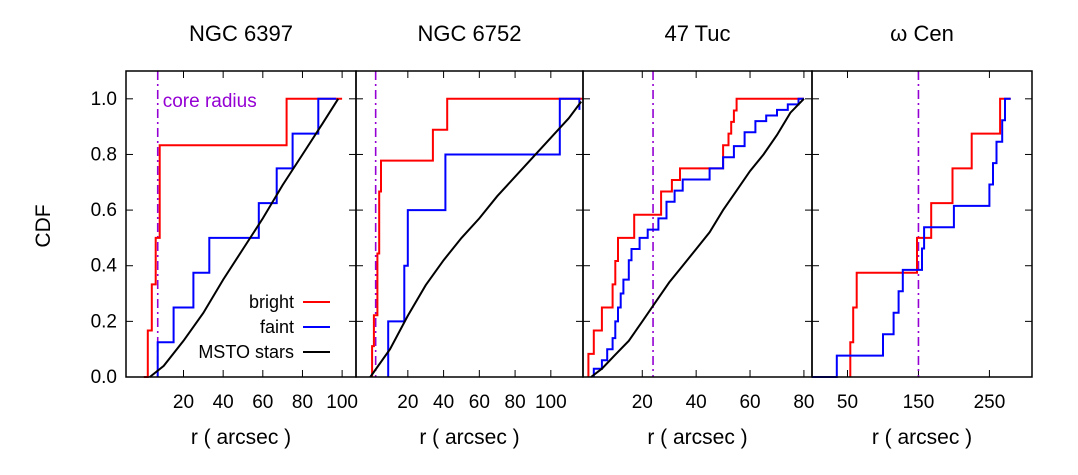  What do you see at coordinates (104, 377) in the screenshot?
I see `y-tick-label: 0.0` at bounding box center [104, 377].